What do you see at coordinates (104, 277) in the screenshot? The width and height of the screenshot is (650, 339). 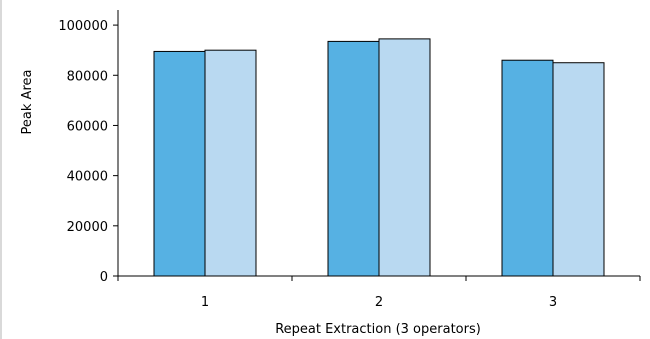 I see `y-tick-label-0: 0` at bounding box center [104, 277].